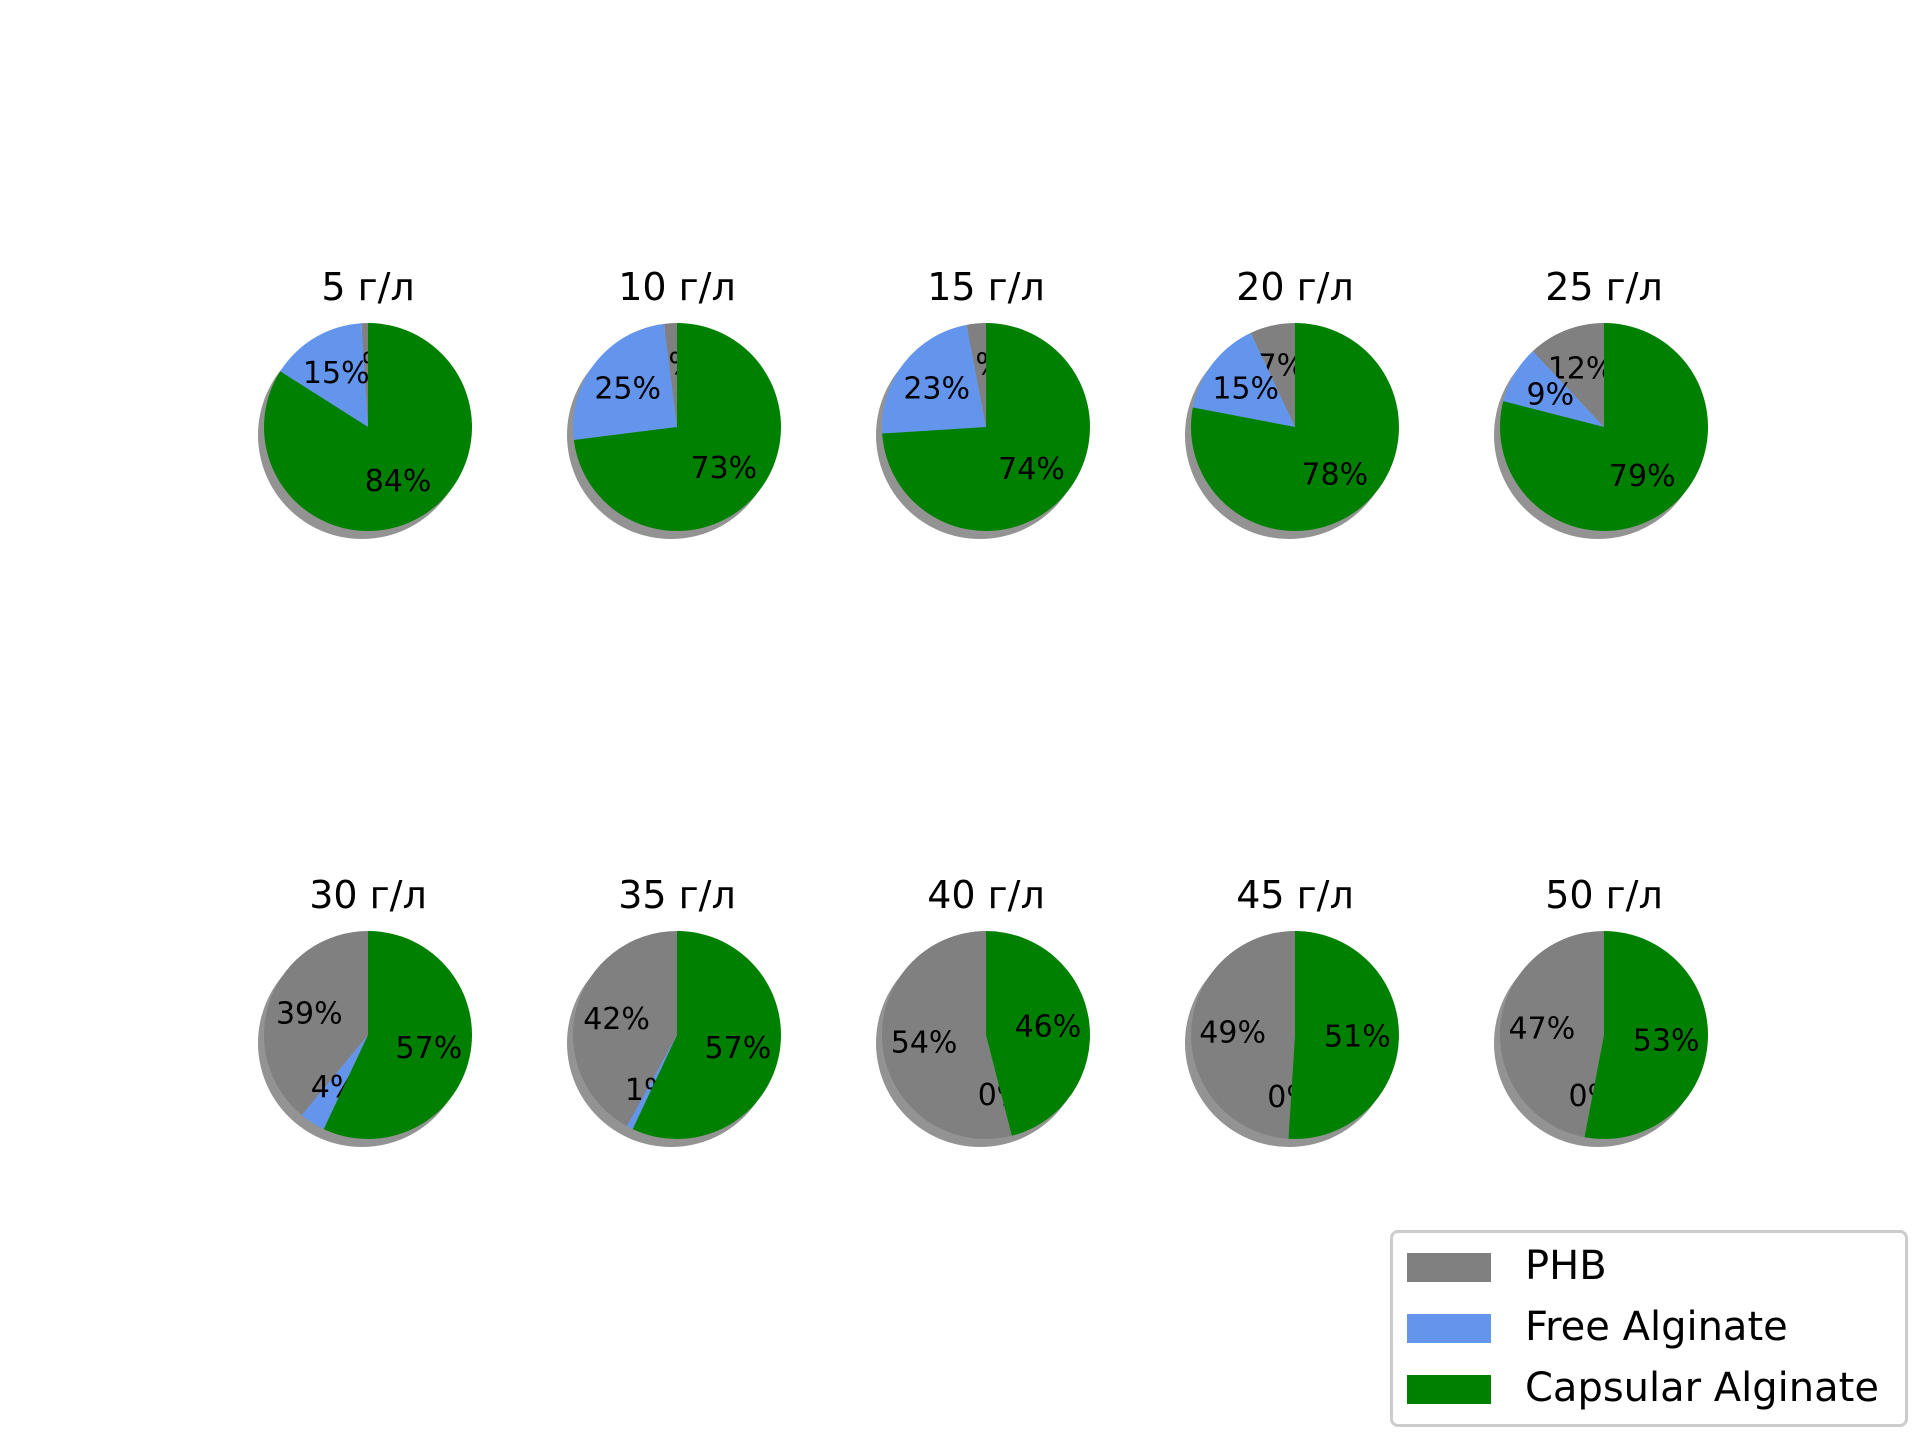 The height and width of the screenshot is (1440, 1920). What do you see at coordinates (368, 895) in the screenshot?
I see `pie-title: 30 г/л` at bounding box center [368, 895].